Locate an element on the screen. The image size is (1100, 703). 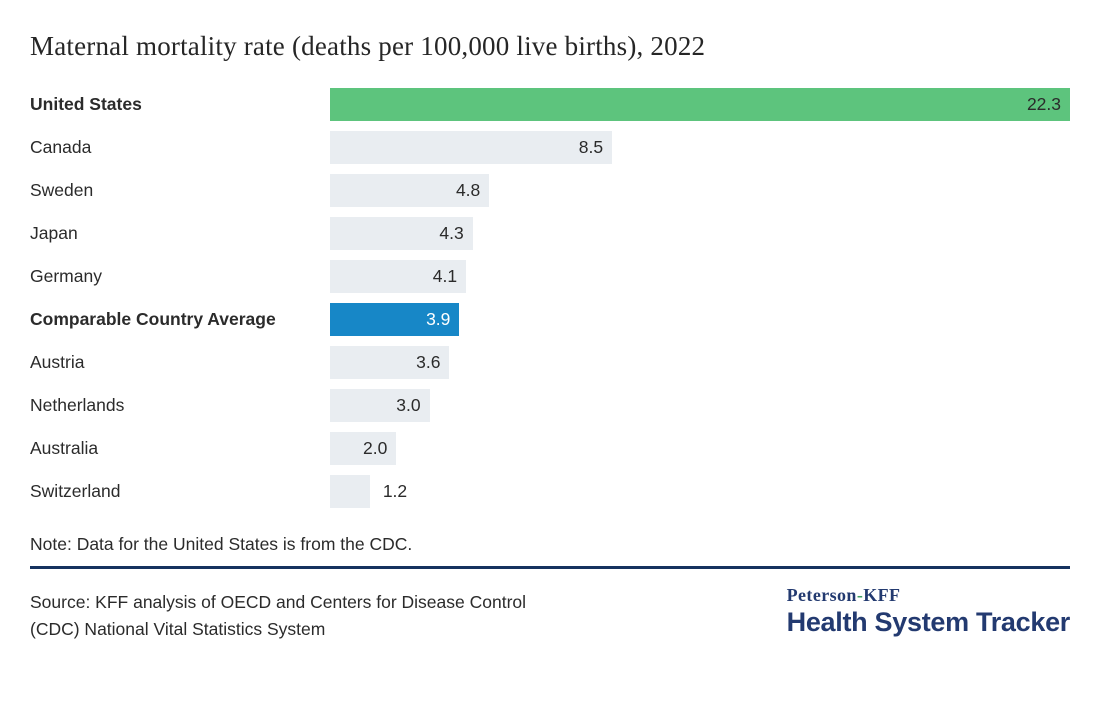
logo-wordmark-top: Peterson-KFF is located at coordinates (928, 595).